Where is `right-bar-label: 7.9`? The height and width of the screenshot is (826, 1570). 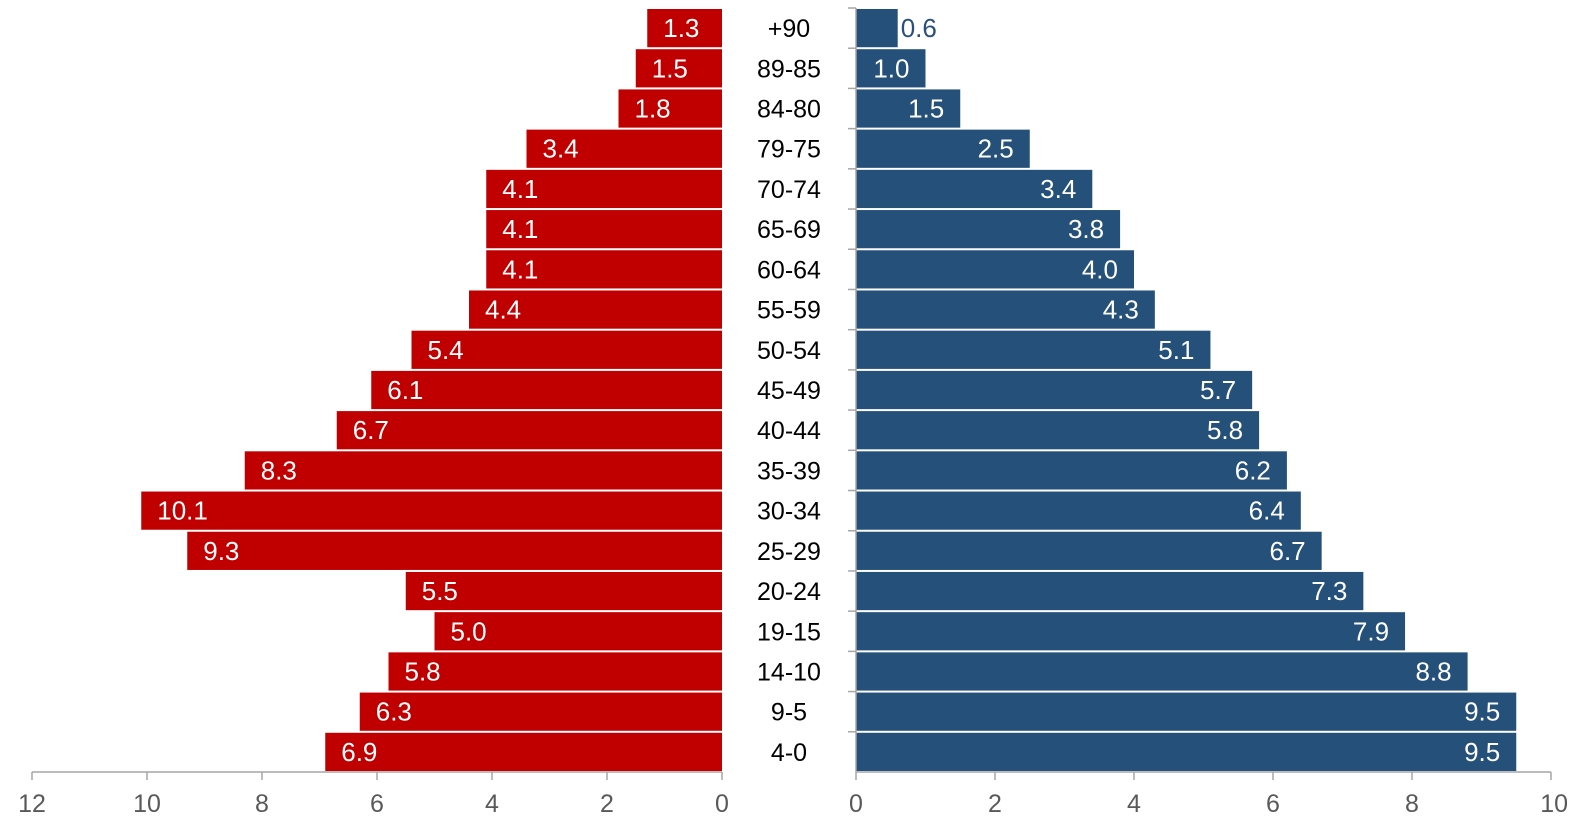 right-bar-label: 7.9 is located at coordinates (1371, 631).